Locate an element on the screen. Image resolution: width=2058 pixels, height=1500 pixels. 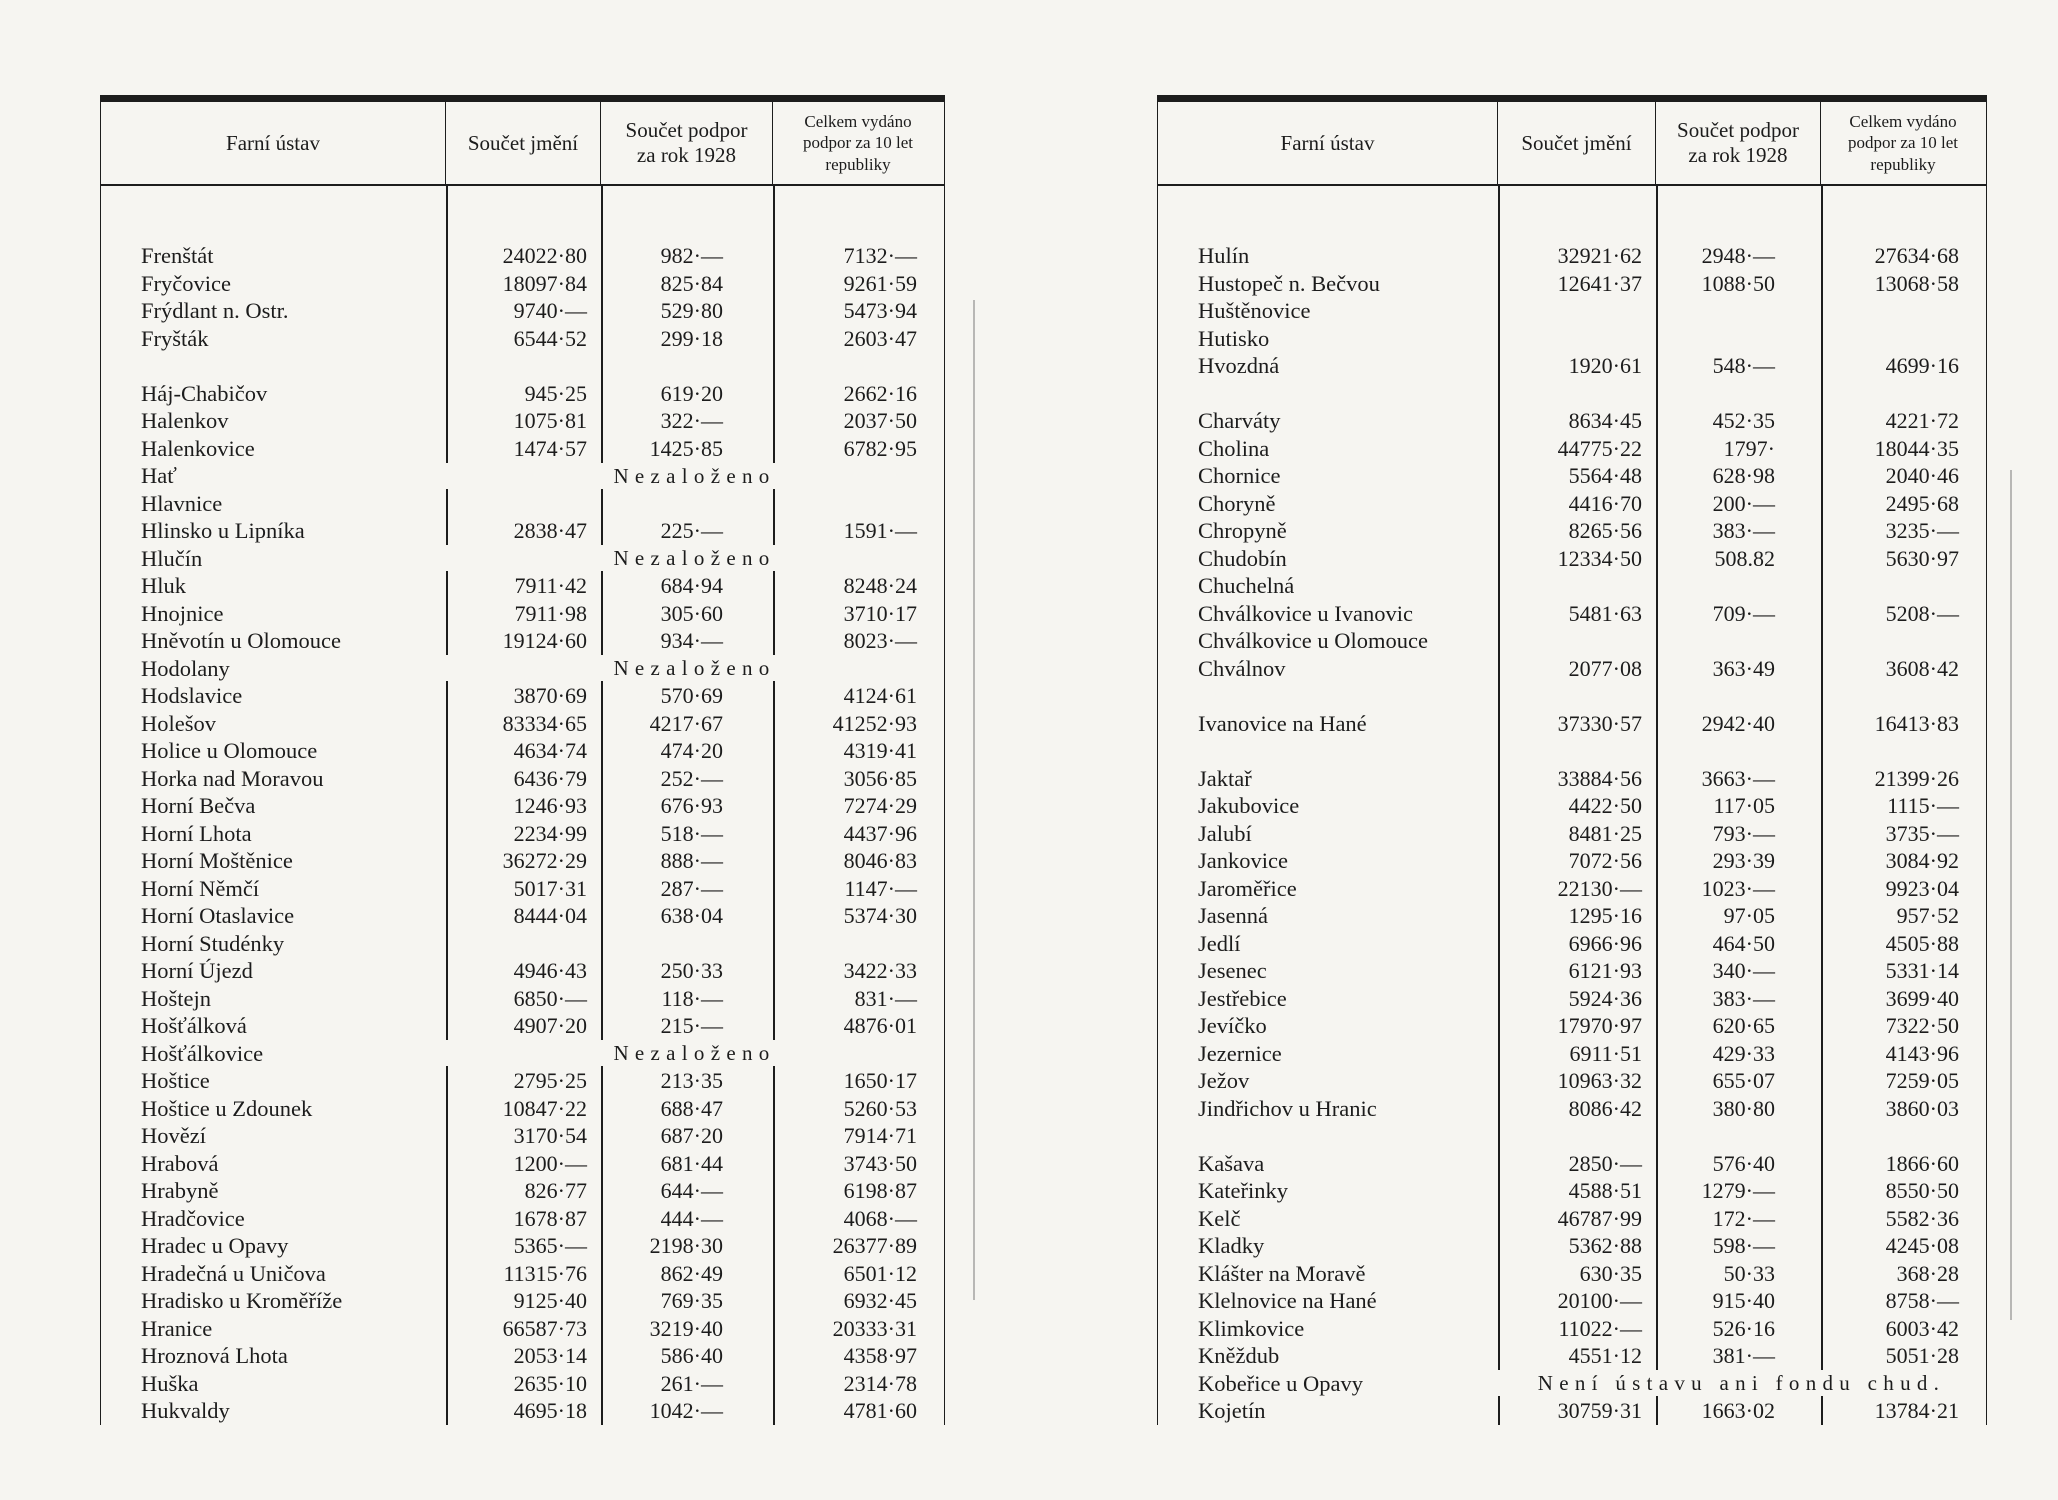
table-row: Jestřebice 5924·36 383·— 3699·40 is located at coordinates (1572, 999).